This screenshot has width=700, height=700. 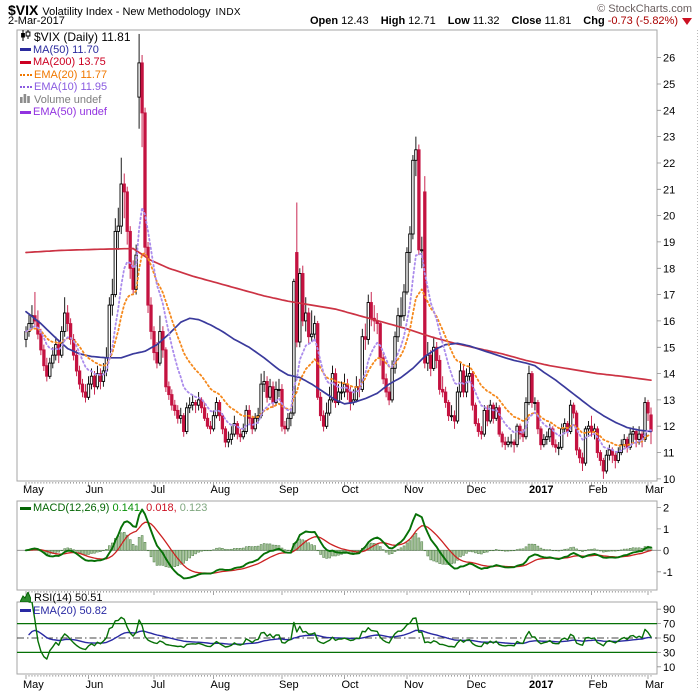 I want to click on y-axis-label: 25, so click(x=669, y=85).